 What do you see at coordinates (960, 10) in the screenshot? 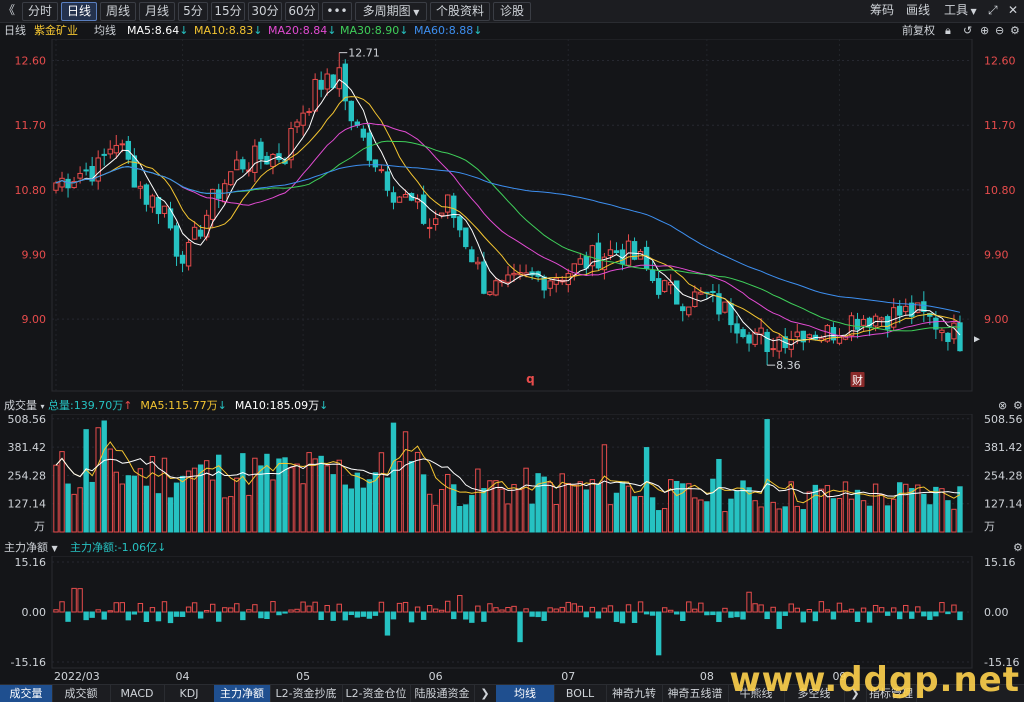
I see `tools-button: 工具 ▼` at bounding box center [960, 10].